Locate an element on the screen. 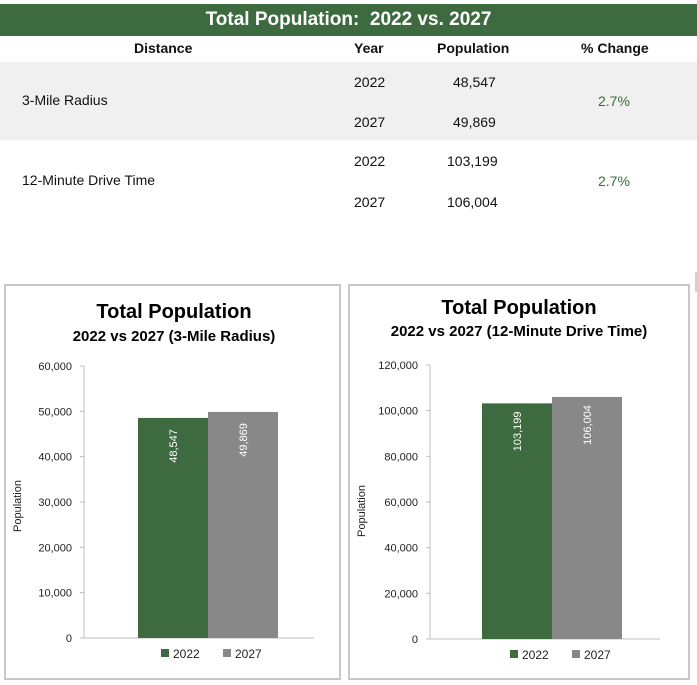  y-tick-label: 50,000 is located at coordinates (55, 412).